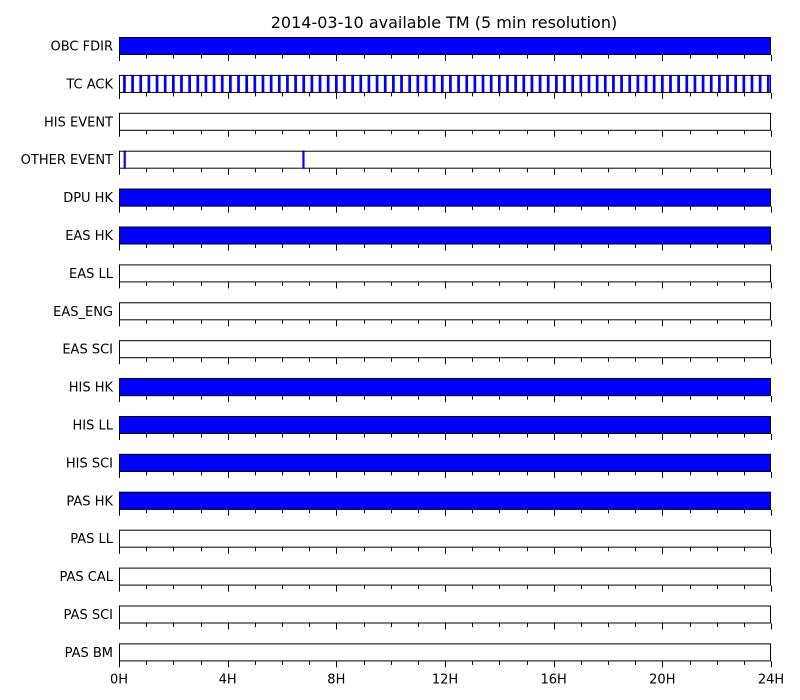 Image resolution: width=800 pixels, height=700 pixels. What do you see at coordinates (92, 539) in the screenshot?
I see `row-label: PAS LL` at bounding box center [92, 539].